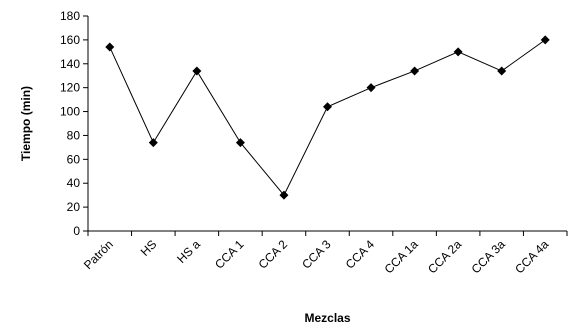 This screenshot has width=571, height=329. I want to click on y-tick-label: 20, so click(74, 207).